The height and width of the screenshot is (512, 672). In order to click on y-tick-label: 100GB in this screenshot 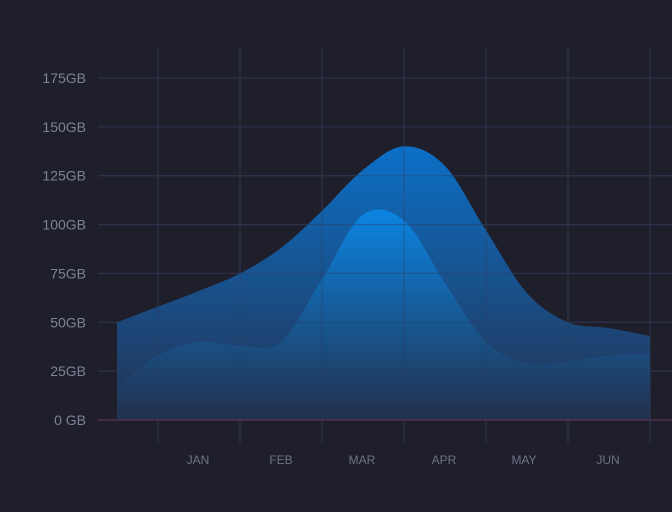, I will do `click(64, 225)`.